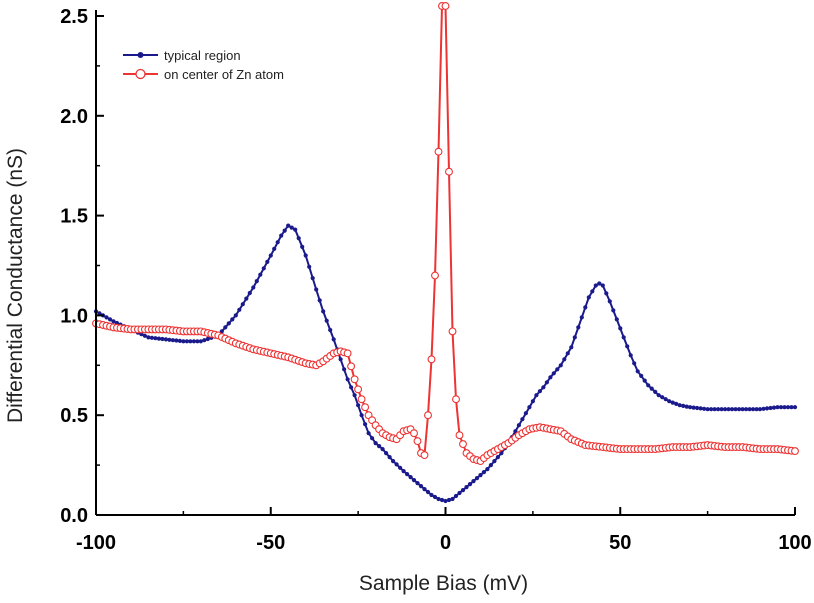  What do you see at coordinates (443, 583) in the screenshot?
I see `x-axis-title: Sample Bias (mV)` at bounding box center [443, 583].